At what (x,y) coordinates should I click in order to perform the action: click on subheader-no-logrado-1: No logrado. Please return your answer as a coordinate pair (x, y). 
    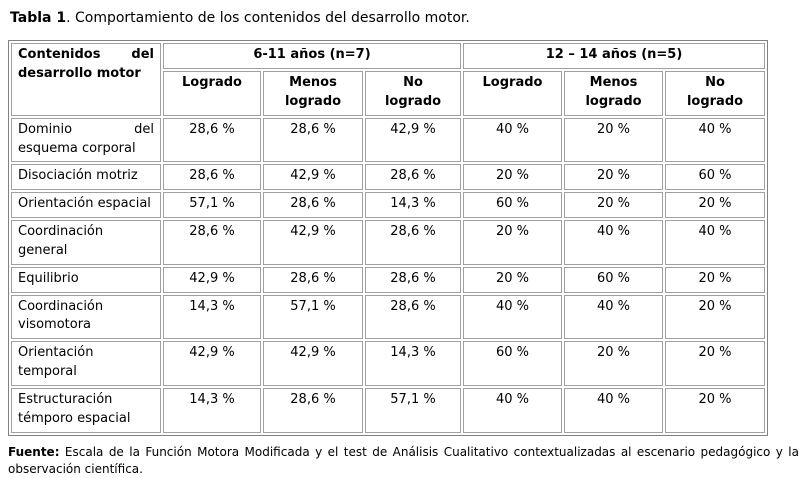
    Looking at the image, I should click on (413, 93).